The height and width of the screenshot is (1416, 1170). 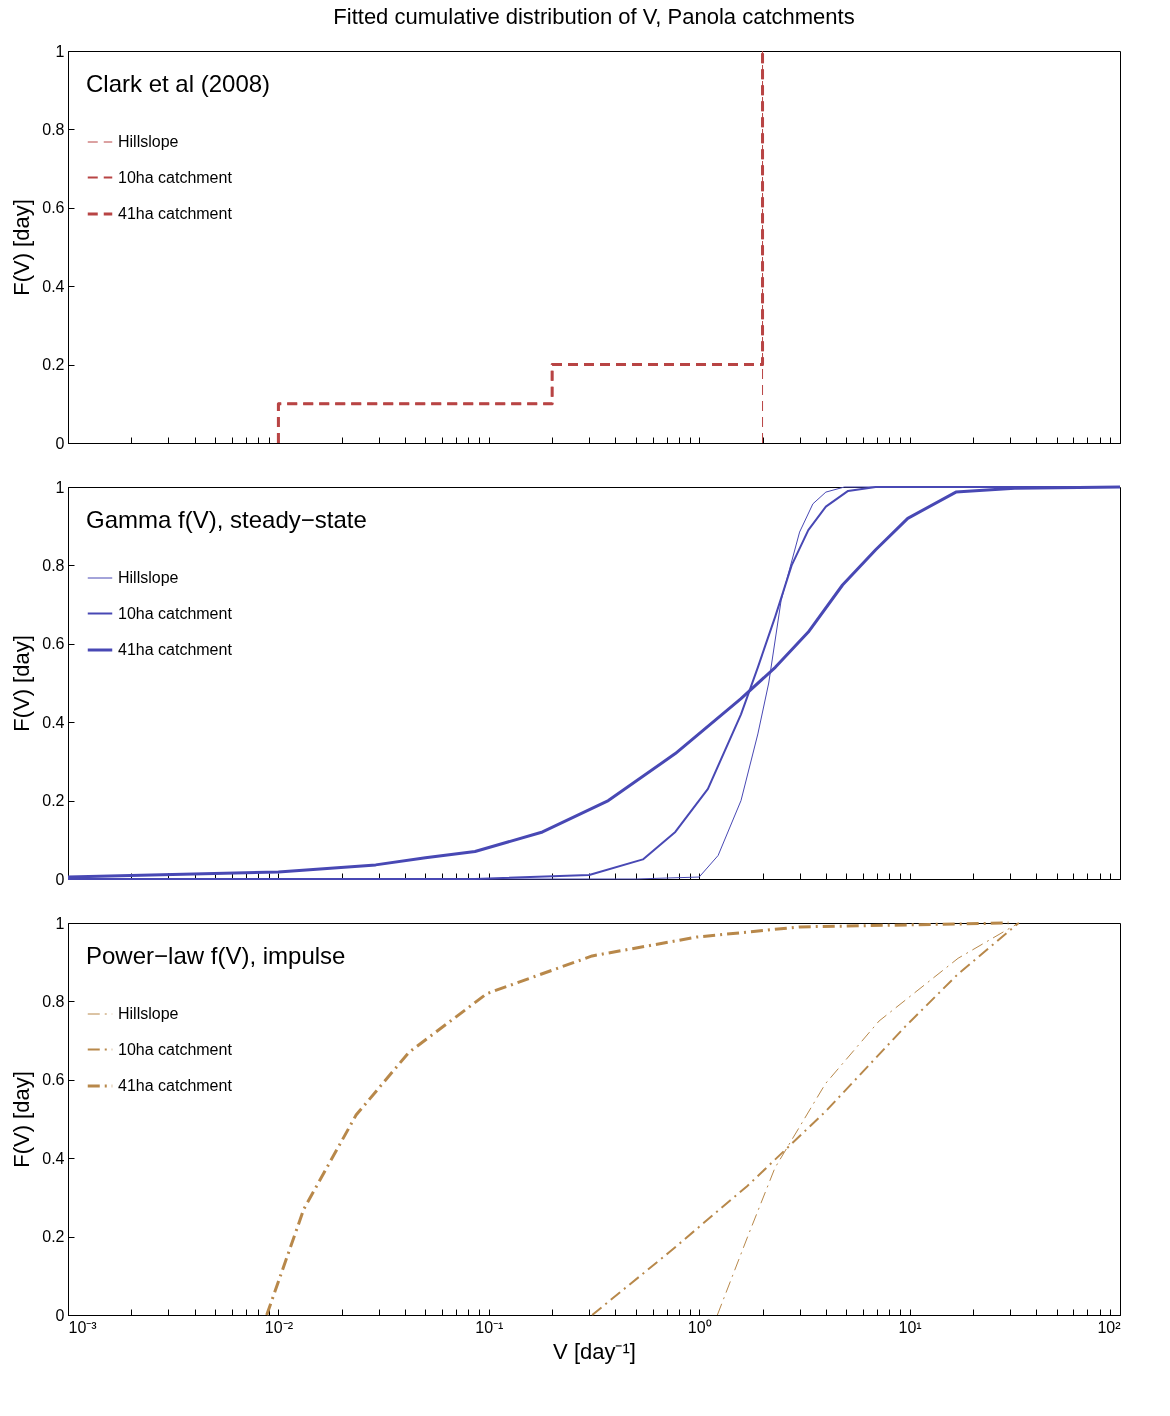 What do you see at coordinates (489, 1327) in the screenshot?
I see `x-tick-label: 10⁻¹` at bounding box center [489, 1327].